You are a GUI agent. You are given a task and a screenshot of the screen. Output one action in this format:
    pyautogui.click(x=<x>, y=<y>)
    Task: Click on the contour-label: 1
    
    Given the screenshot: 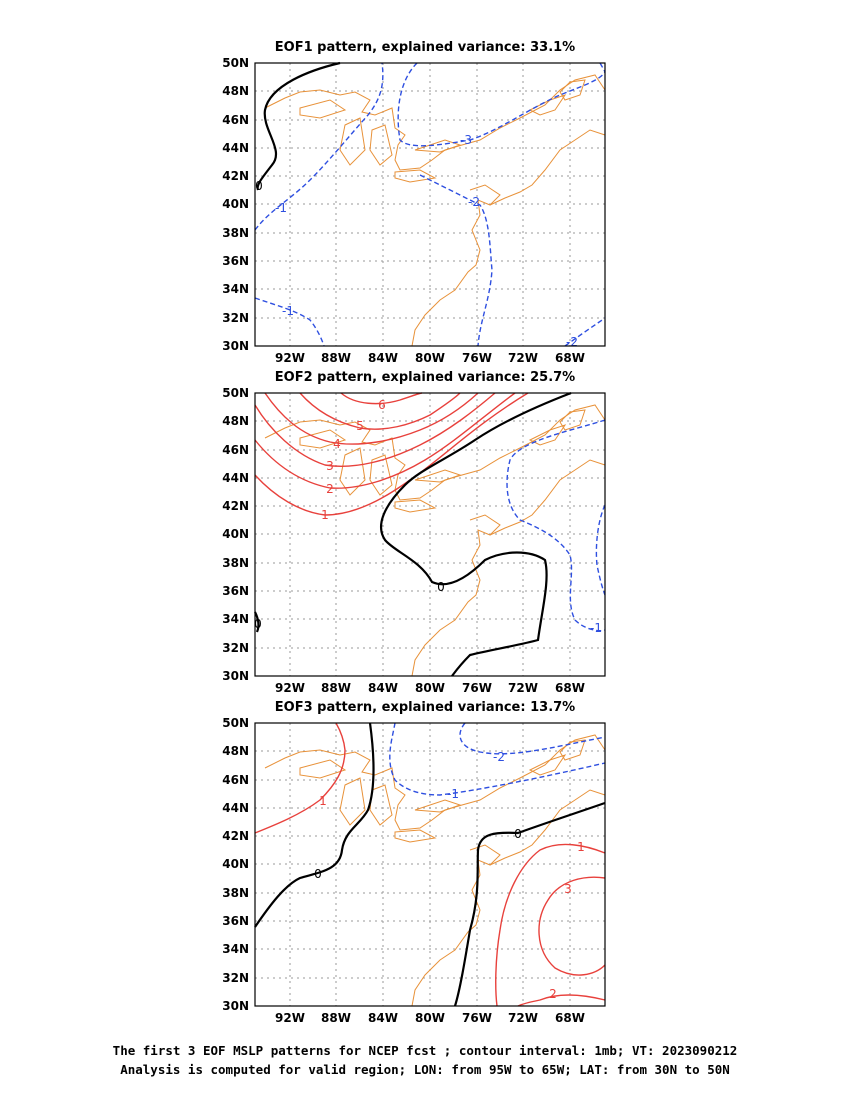 What is the action you would take?
    pyautogui.click(x=581, y=847)
    